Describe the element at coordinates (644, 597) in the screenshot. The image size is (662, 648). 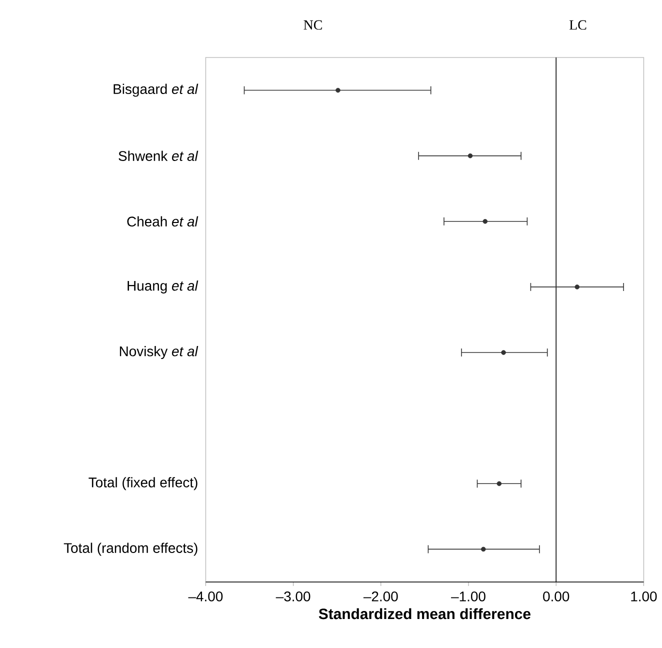
I see `x-tick-label: 1.00` at that location.